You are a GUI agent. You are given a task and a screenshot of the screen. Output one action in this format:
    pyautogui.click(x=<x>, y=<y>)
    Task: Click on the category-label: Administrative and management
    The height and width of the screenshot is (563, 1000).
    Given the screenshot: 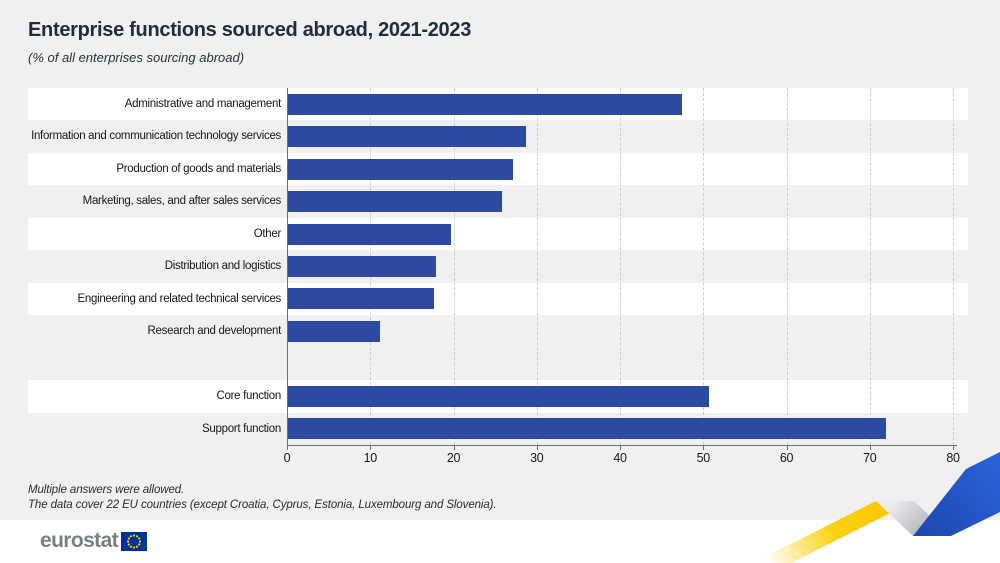 What is the action you would take?
    pyautogui.click(x=203, y=104)
    